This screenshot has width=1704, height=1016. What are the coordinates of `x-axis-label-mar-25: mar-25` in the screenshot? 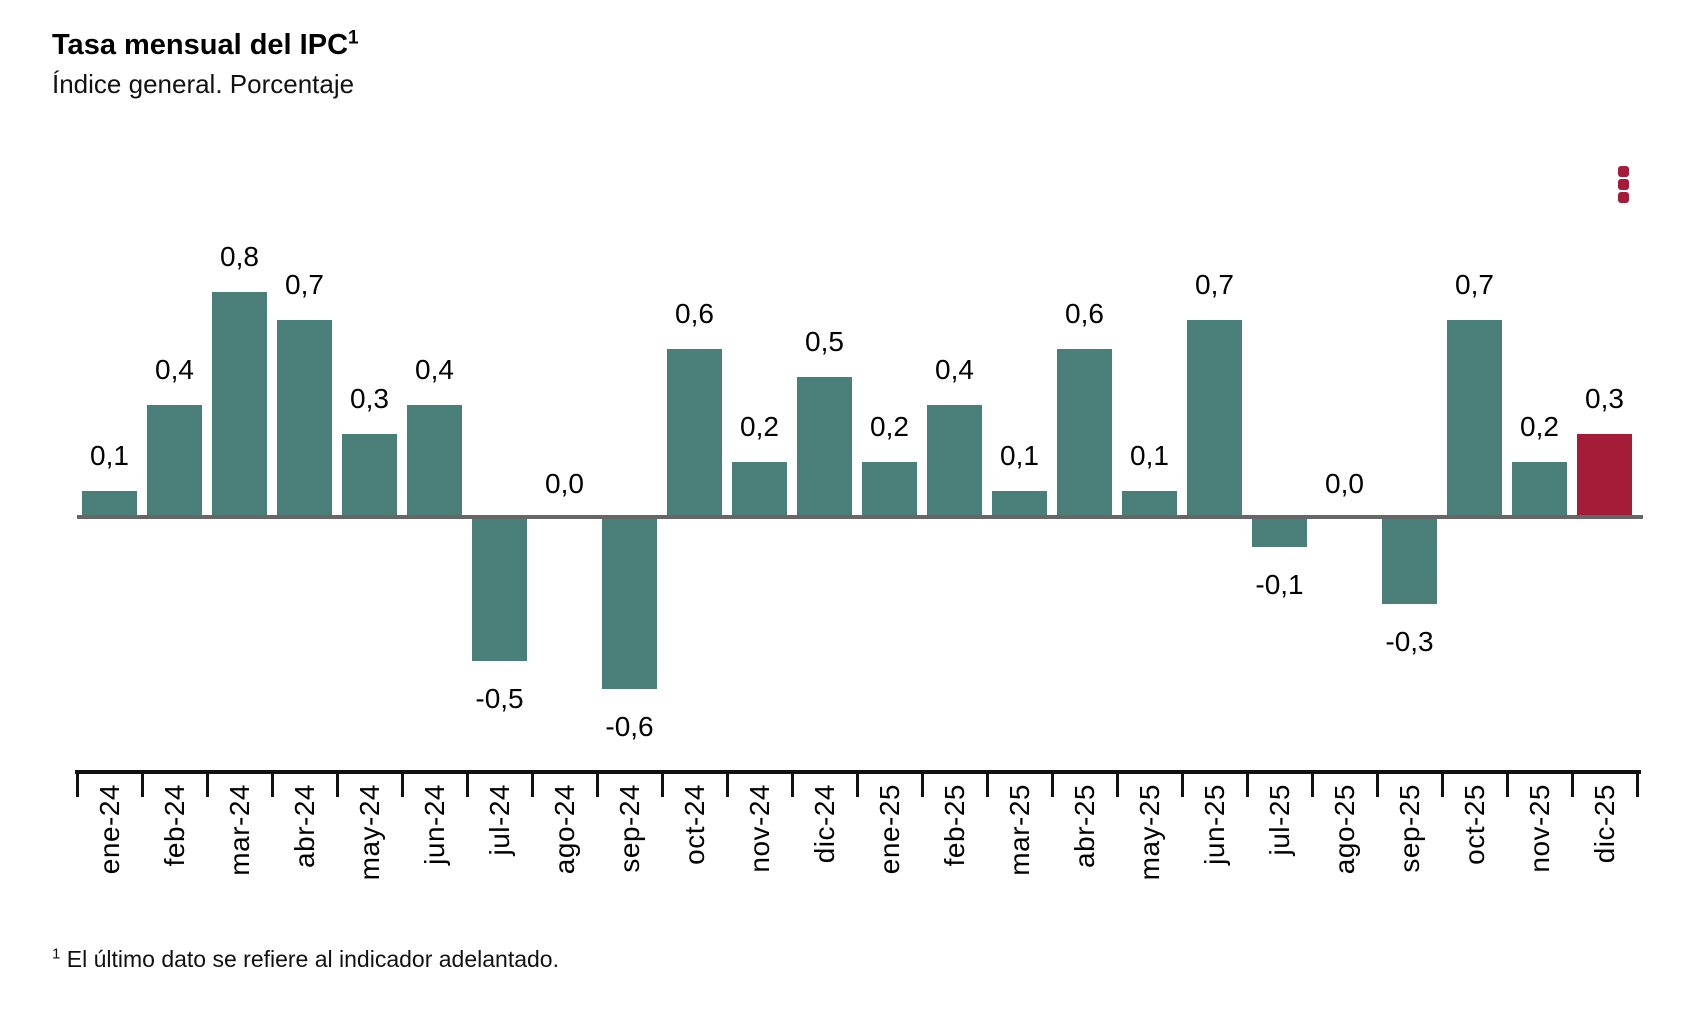 It's located at (1019, 830).